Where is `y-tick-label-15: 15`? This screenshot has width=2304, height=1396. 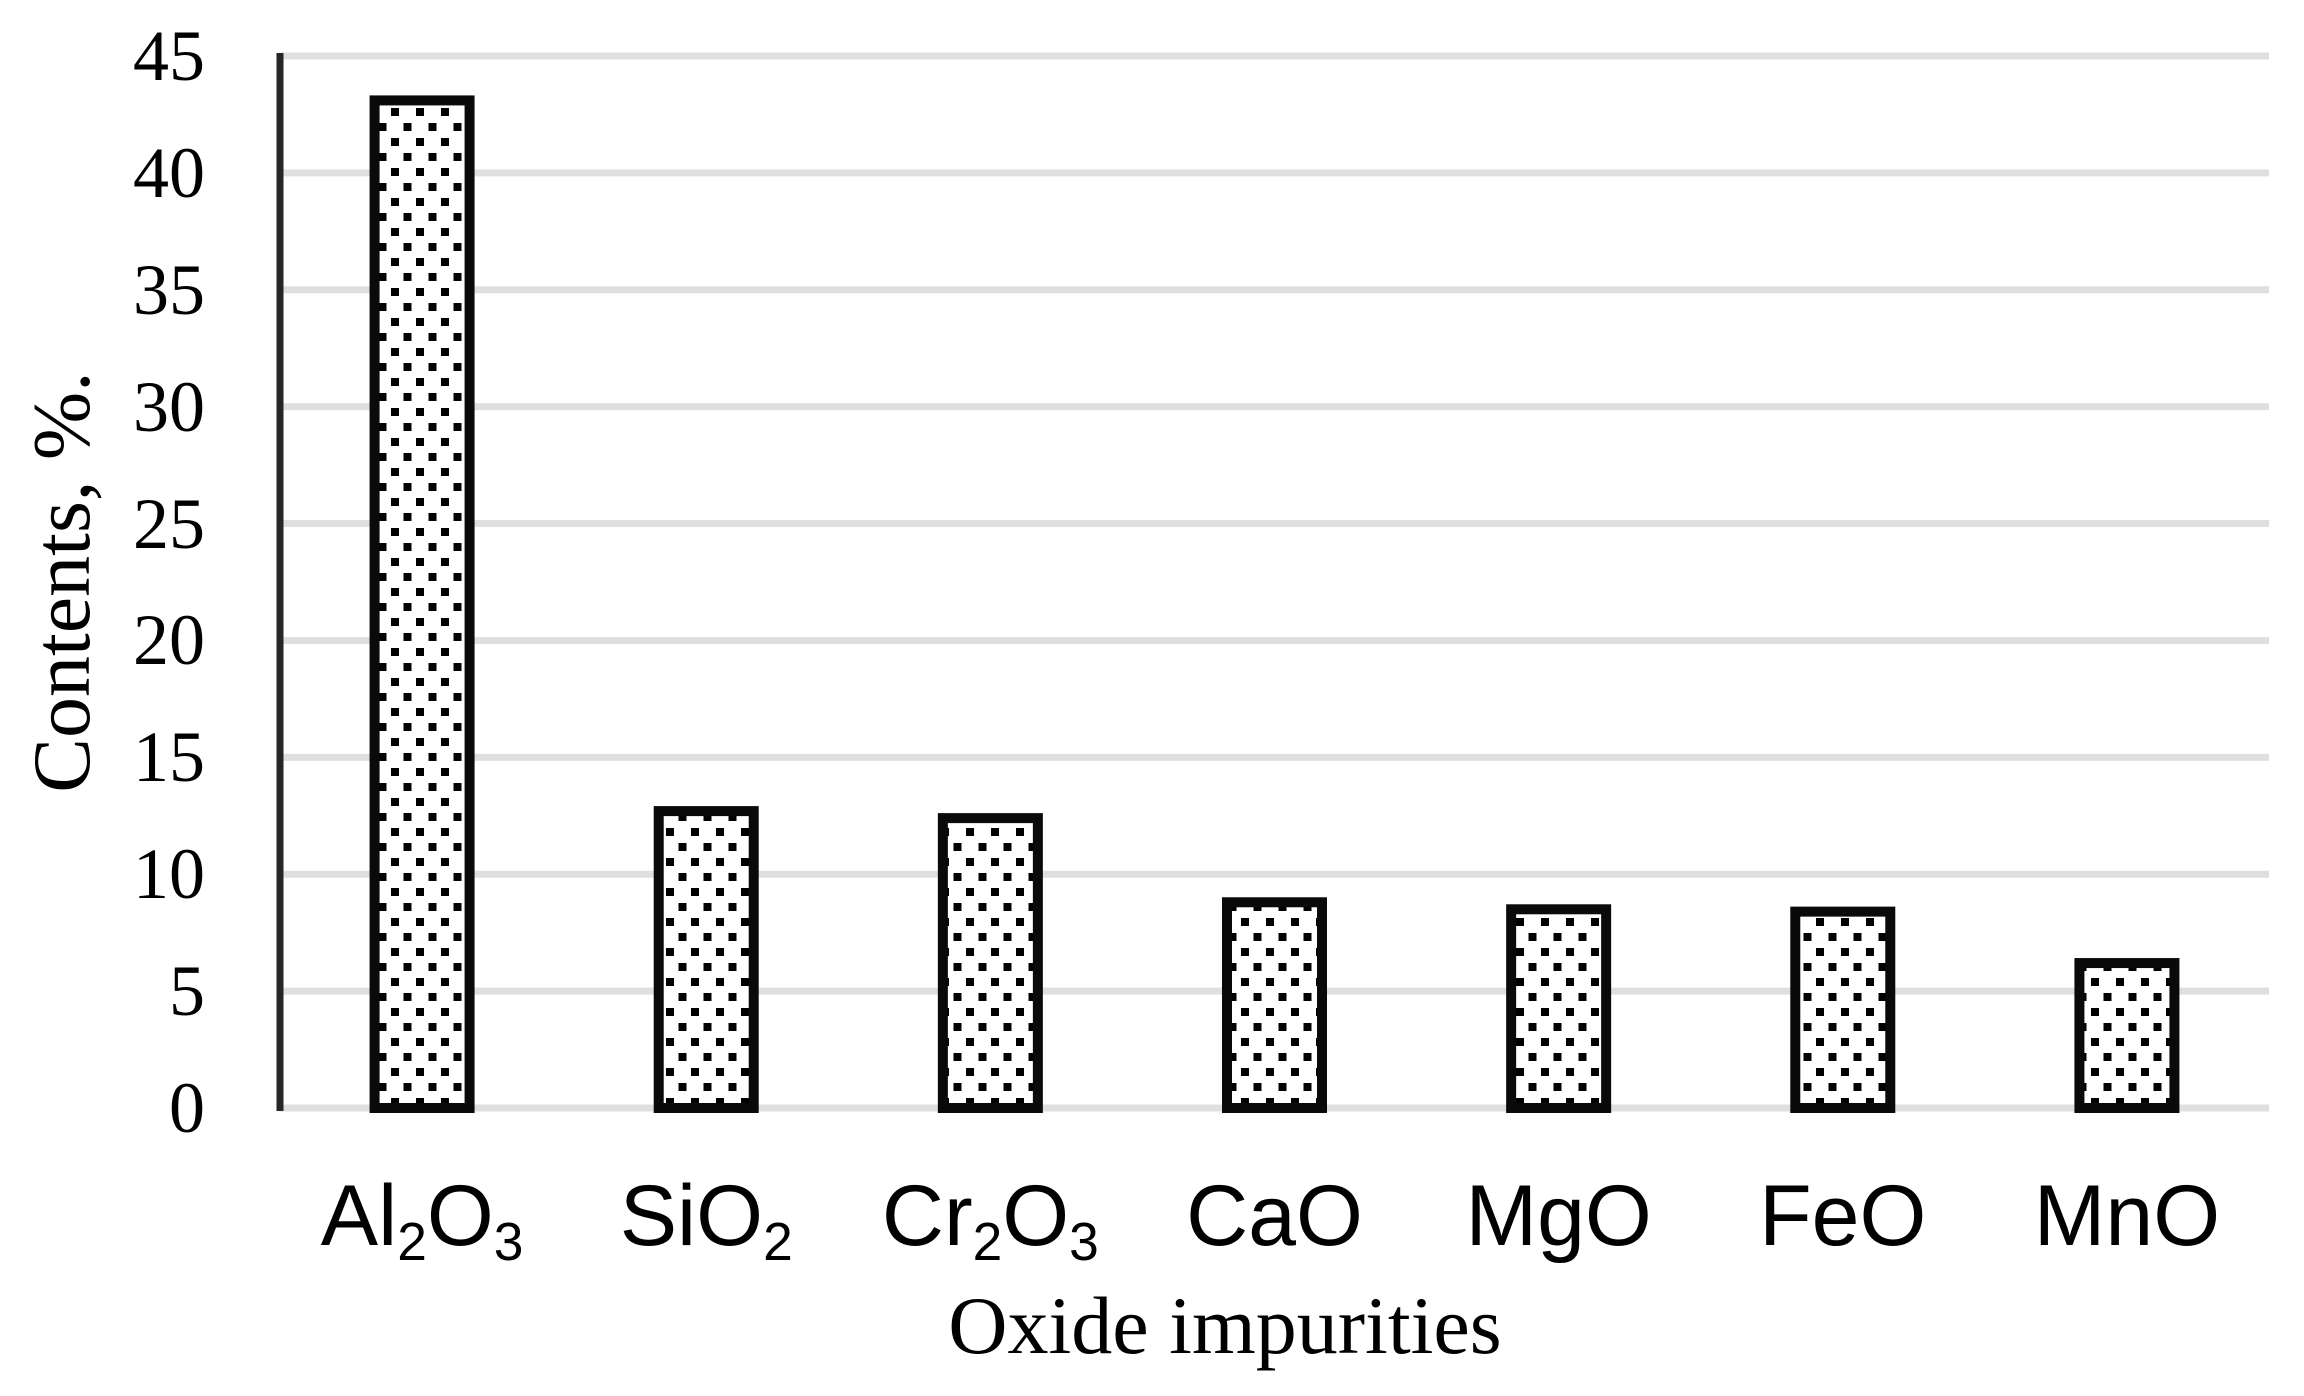 y-tick-label-15: 15 is located at coordinates (169, 757).